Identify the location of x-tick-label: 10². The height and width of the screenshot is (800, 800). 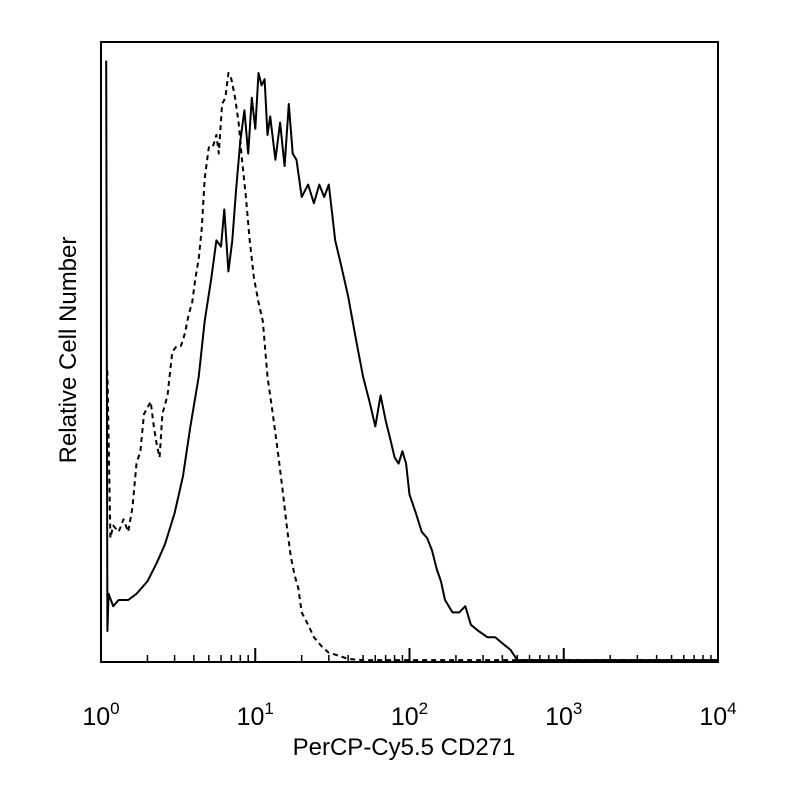
(409, 715).